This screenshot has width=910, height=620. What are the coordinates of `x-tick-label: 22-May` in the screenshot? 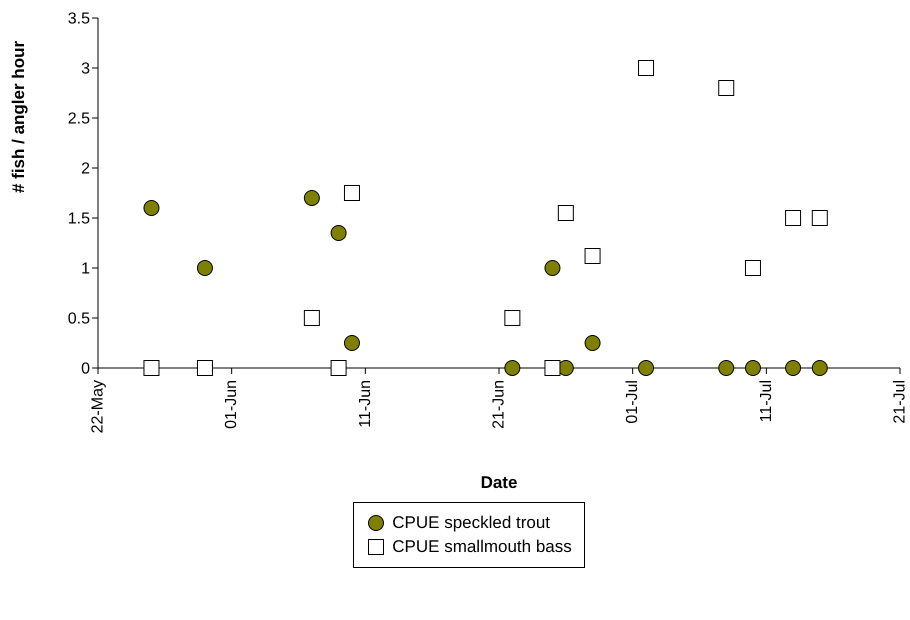 It's located at (98, 407).